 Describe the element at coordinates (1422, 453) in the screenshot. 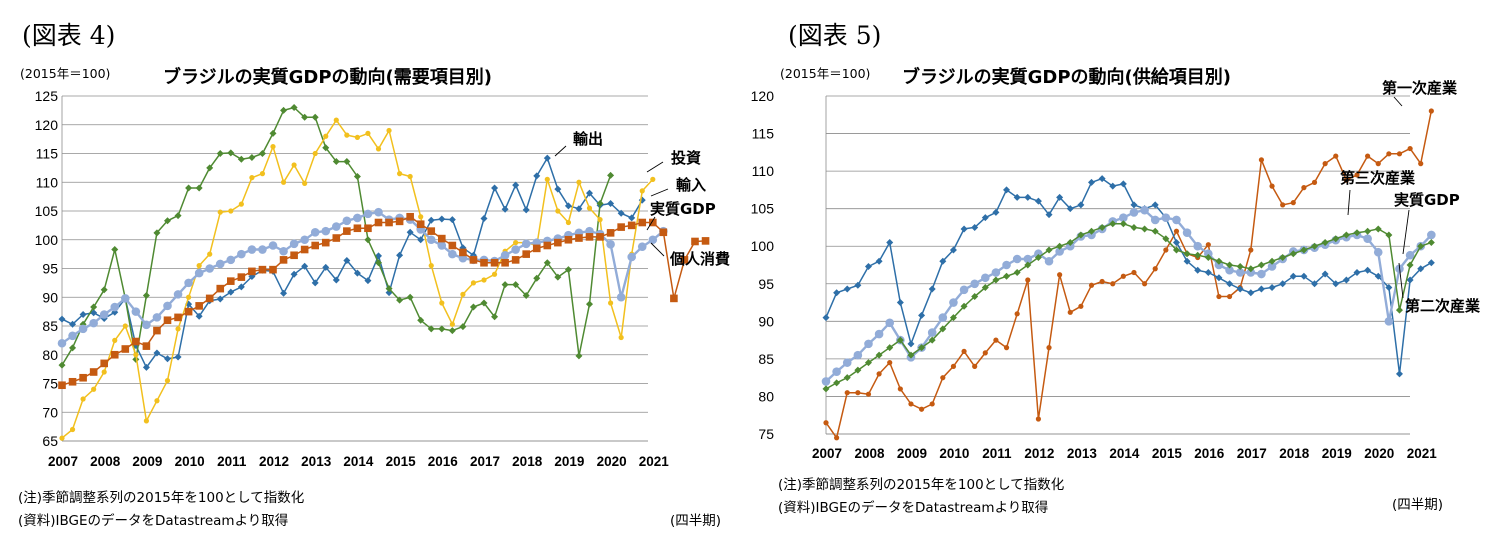

I see `x-tick-label: 2021` at that location.